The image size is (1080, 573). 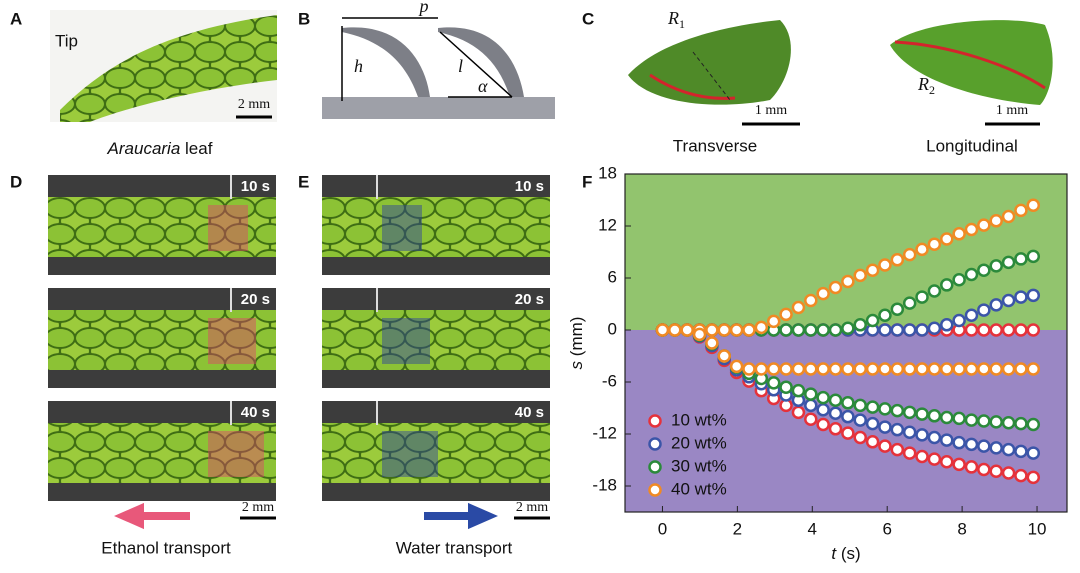 What do you see at coordinates (358, 66) in the screenshot?
I see `h-label: h` at bounding box center [358, 66].